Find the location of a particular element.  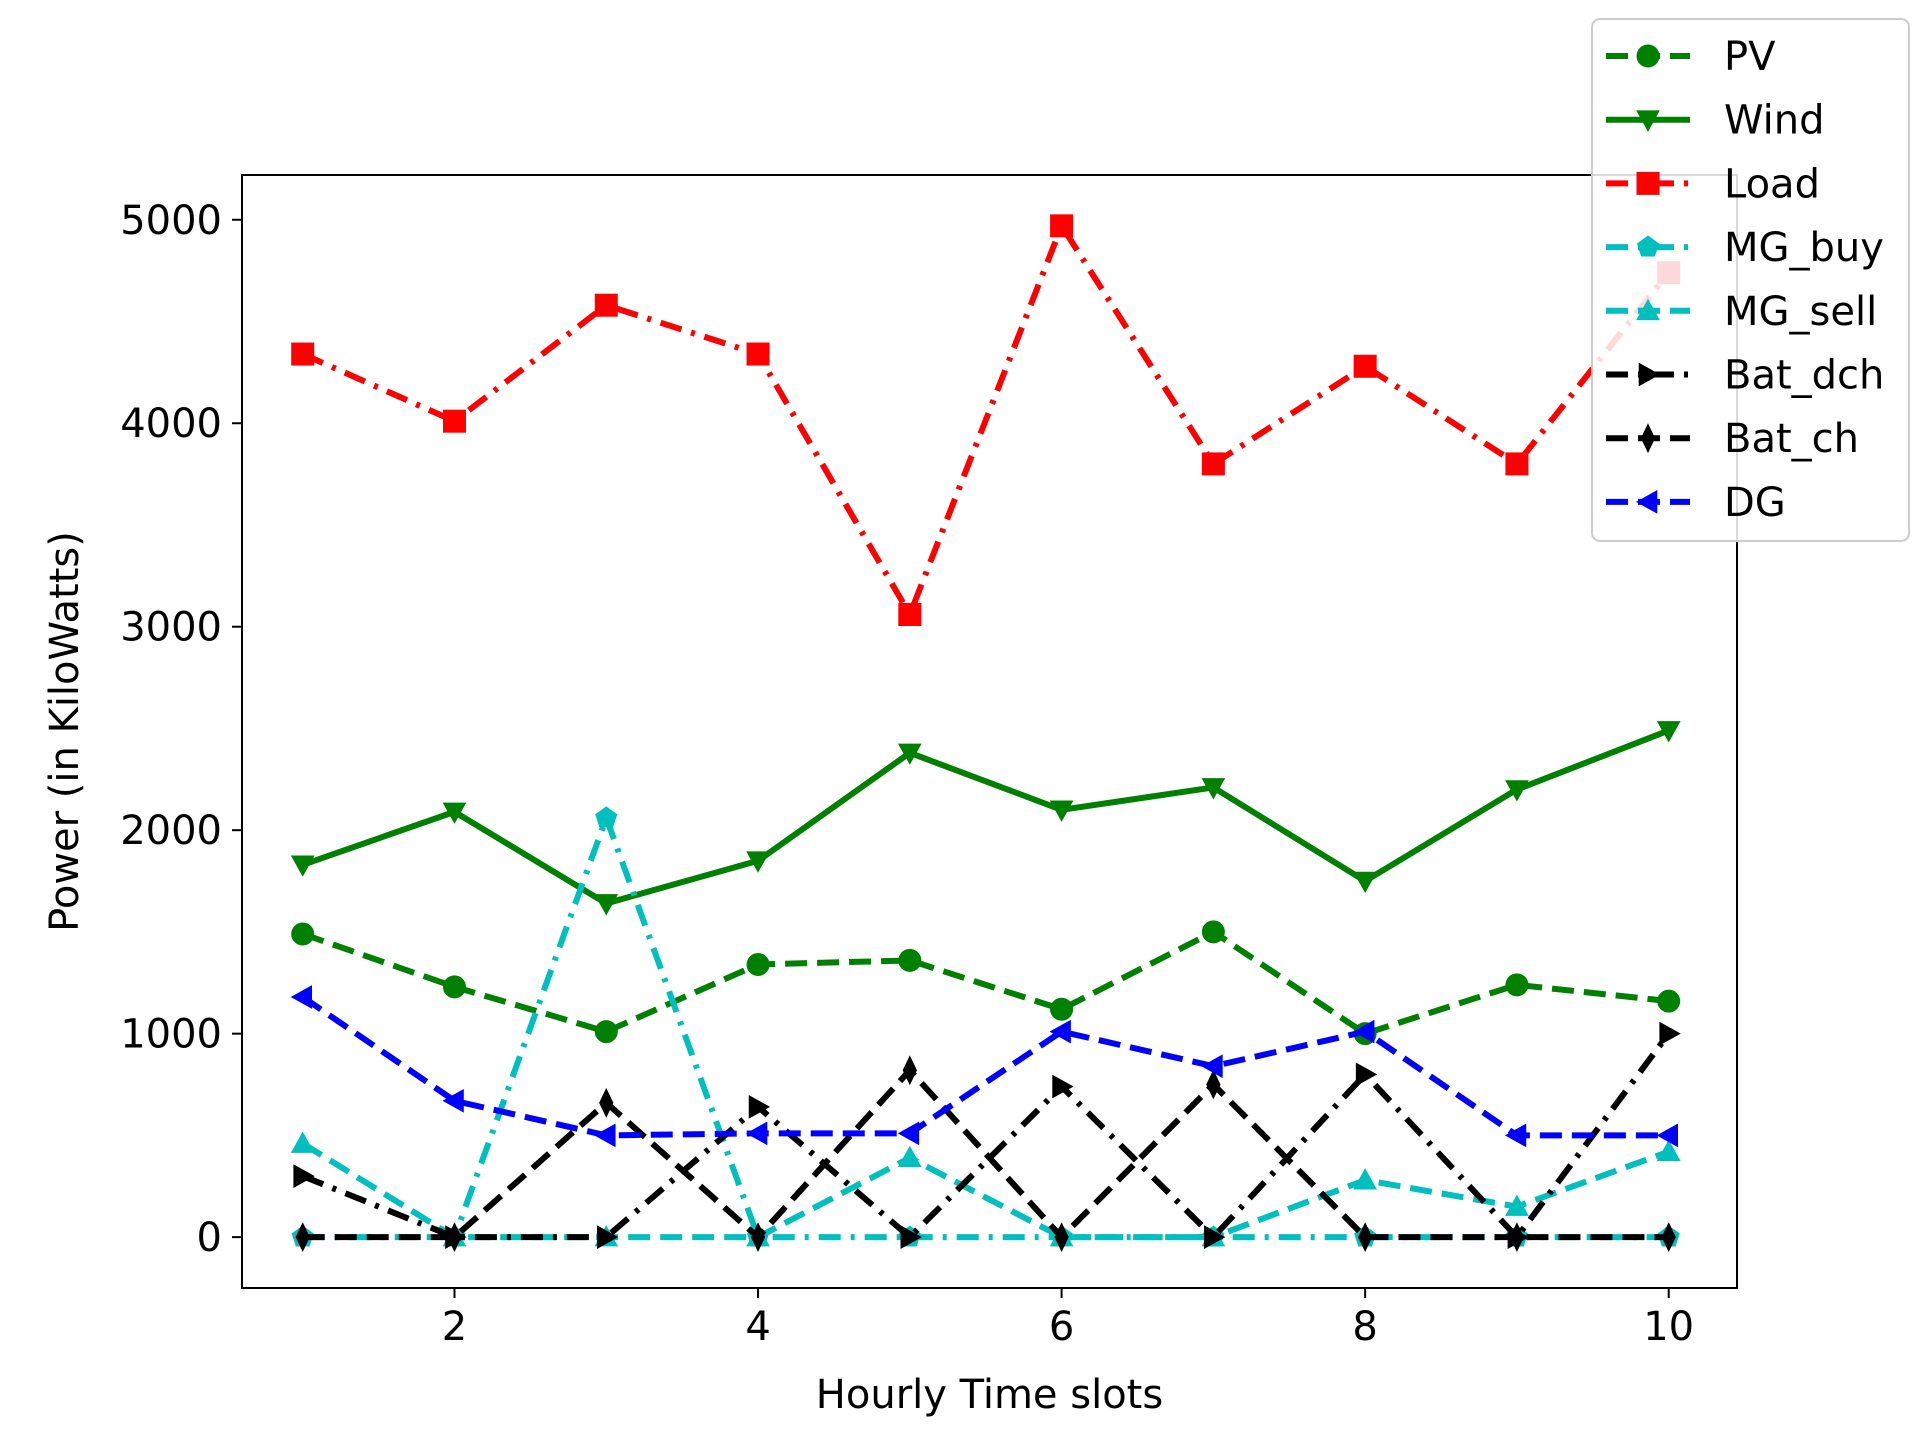

y-tick-label: 3000 is located at coordinates (171, 628).